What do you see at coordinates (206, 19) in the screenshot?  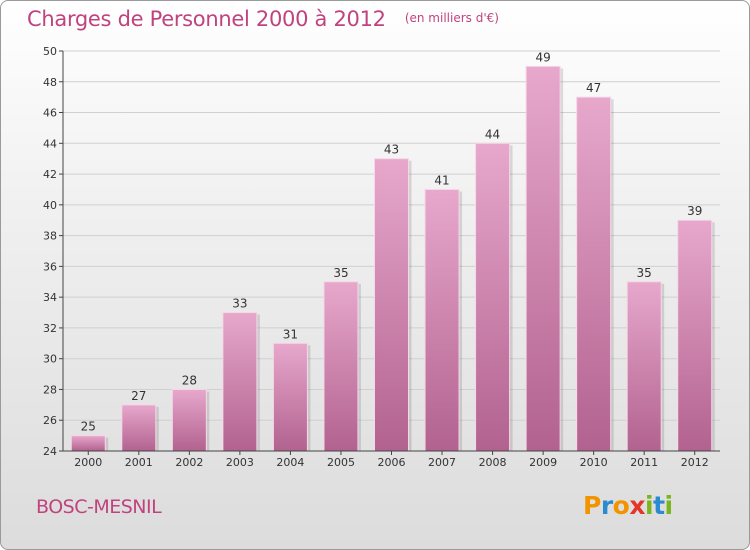 I see `chart-title: Charges de Personnel 2000 à 2012` at bounding box center [206, 19].